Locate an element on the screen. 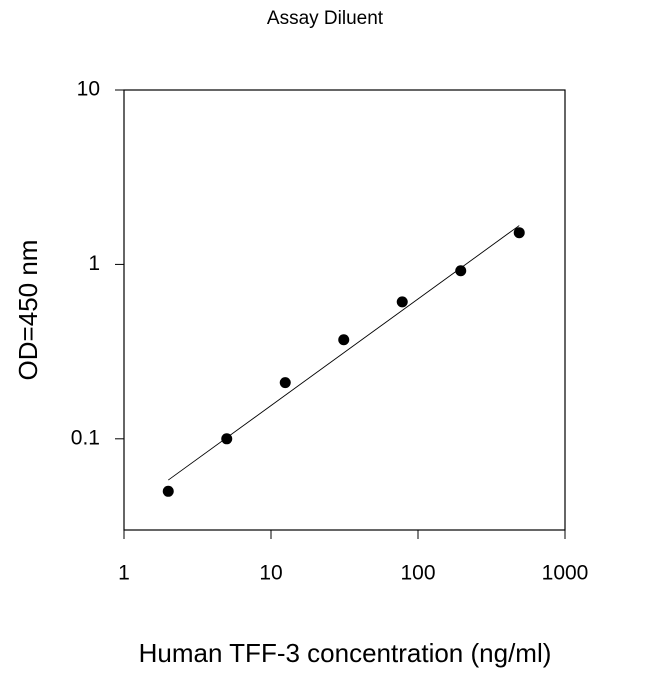 Image resolution: width=650 pixels, height=674 pixels. x-axis-label: Human TFF-3 concentration (ng/ml) is located at coordinates (345, 653).